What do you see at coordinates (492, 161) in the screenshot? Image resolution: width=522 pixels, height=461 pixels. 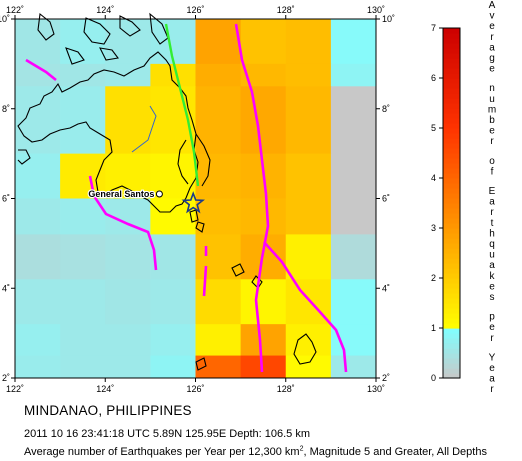 I see `colorbar-title-letter: o` at bounding box center [492, 161].